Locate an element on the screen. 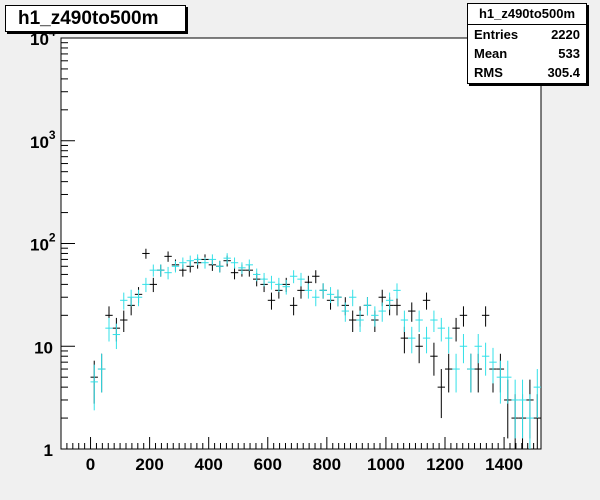  x-tick-label: 1400 is located at coordinates (504, 464).